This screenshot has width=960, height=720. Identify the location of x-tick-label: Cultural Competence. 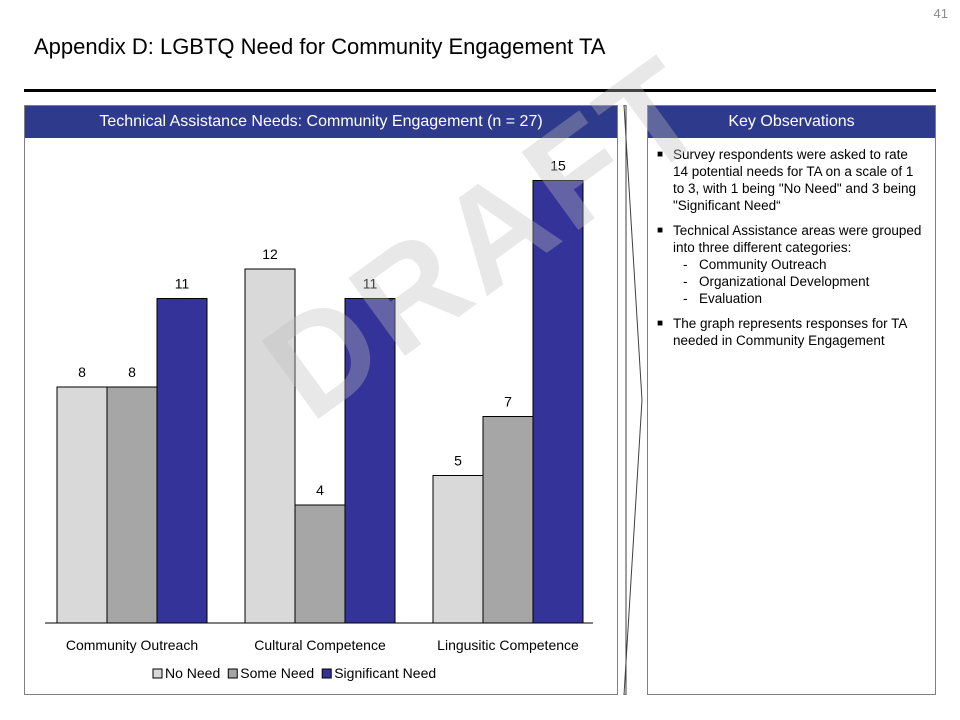
(320, 645).